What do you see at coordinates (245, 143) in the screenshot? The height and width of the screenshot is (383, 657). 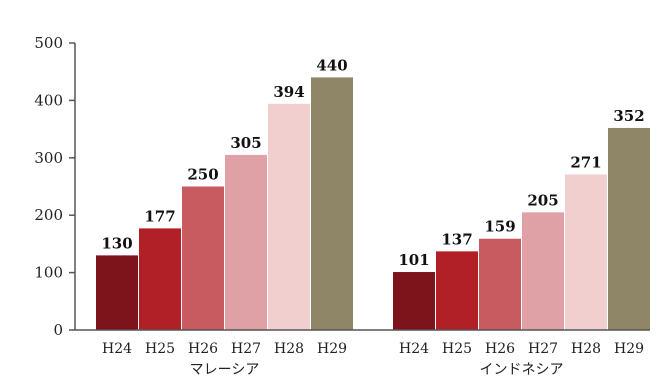 I see `data-label: 305` at bounding box center [245, 143].